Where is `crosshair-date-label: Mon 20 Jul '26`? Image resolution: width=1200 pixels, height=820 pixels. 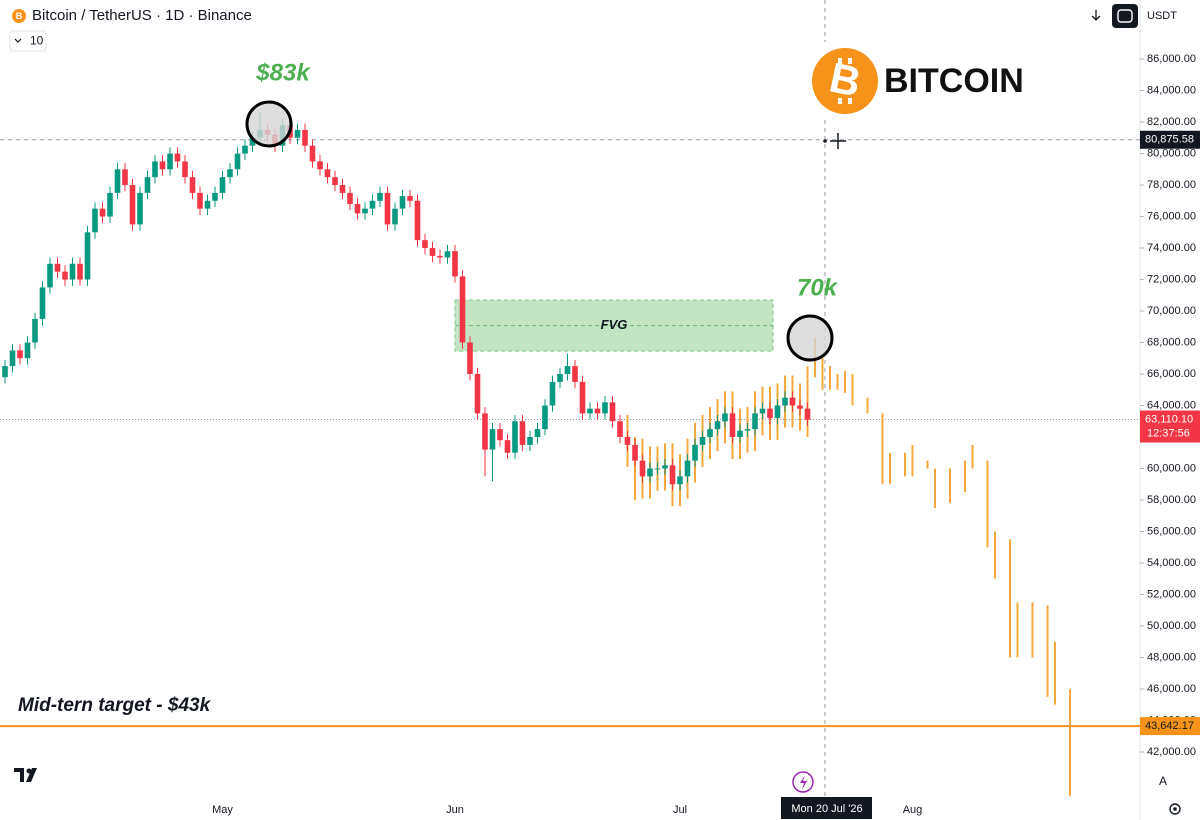
crosshair-date-label: Mon 20 Jul '26 is located at coordinates (826, 809).